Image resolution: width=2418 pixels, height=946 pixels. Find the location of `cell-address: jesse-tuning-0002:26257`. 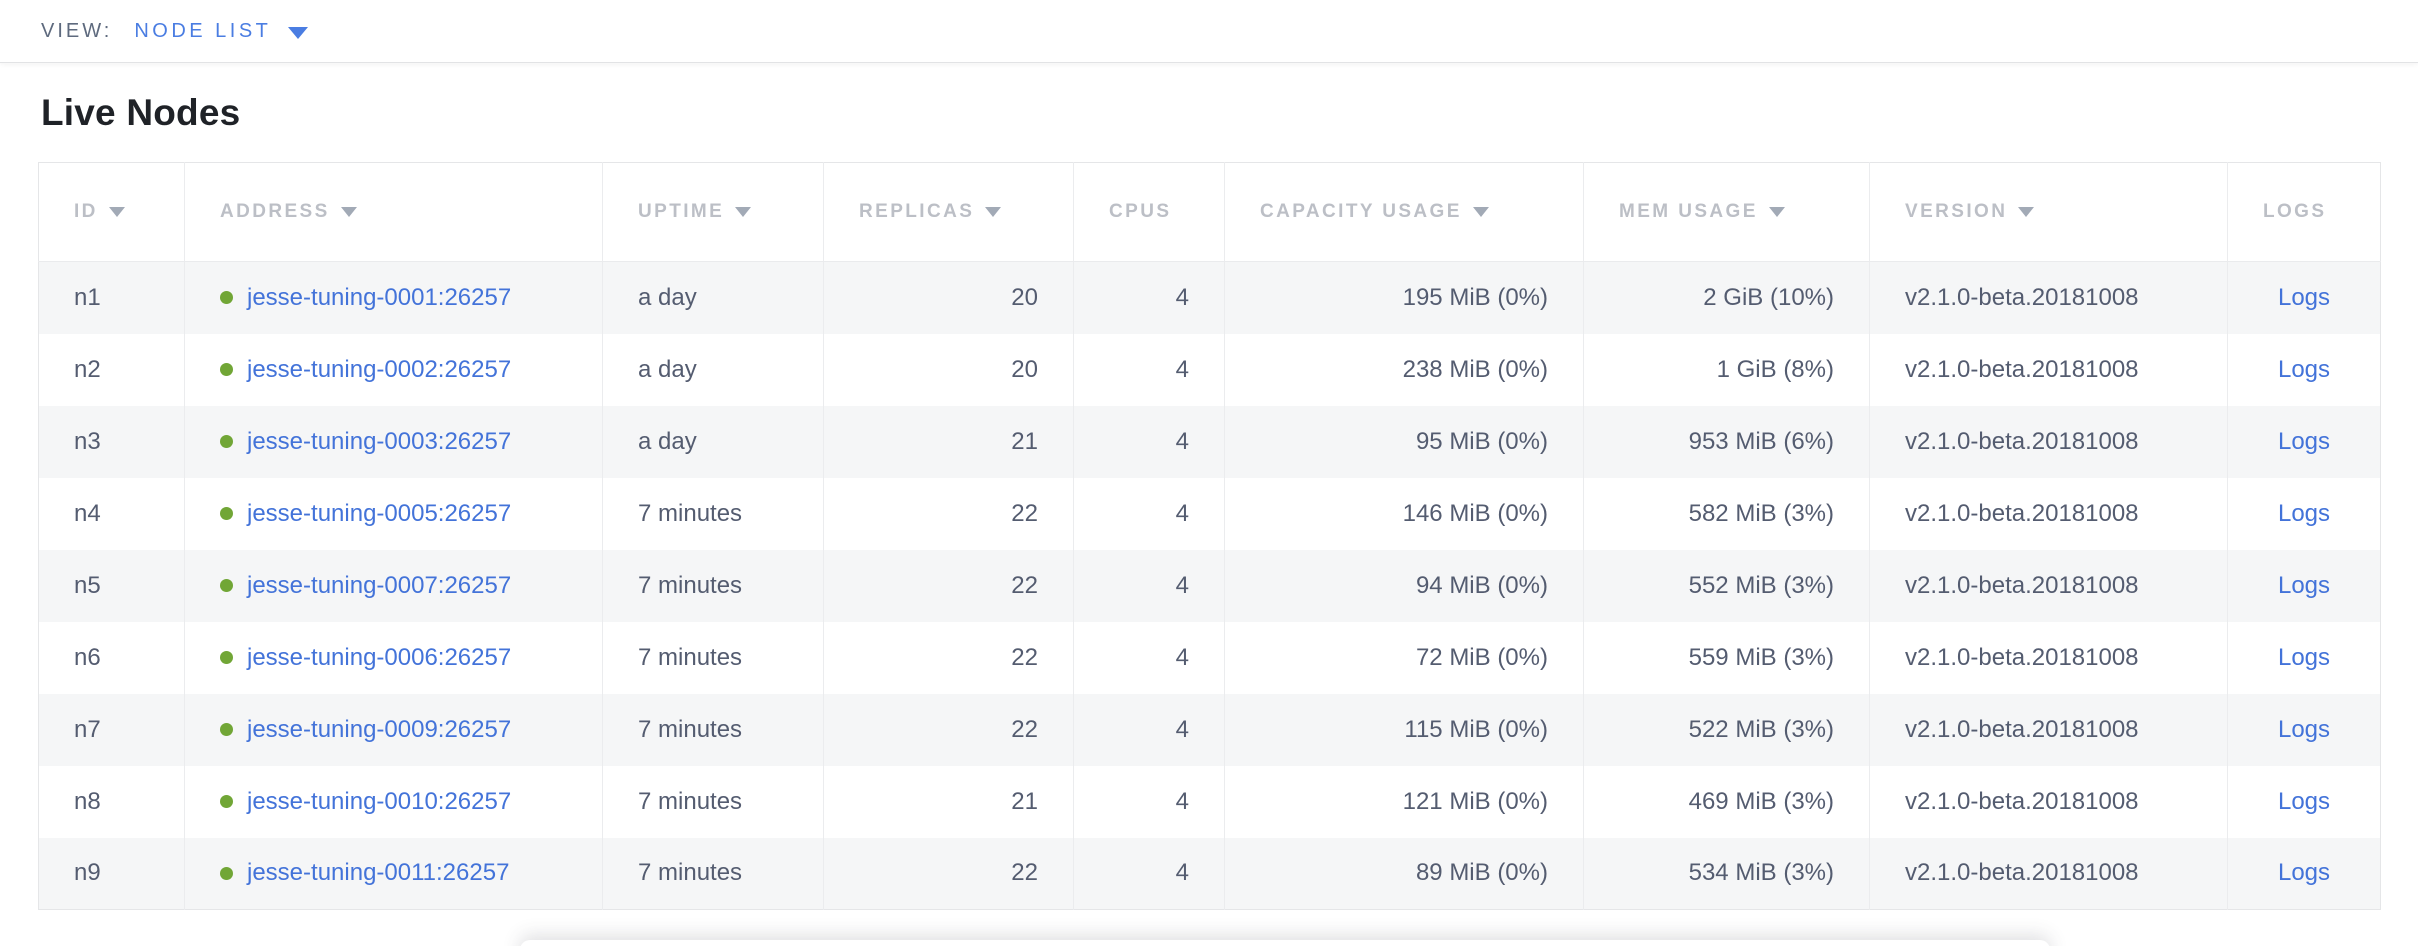

cell-address: jesse-tuning-0002:26257 is located at coordinates (393, 369).